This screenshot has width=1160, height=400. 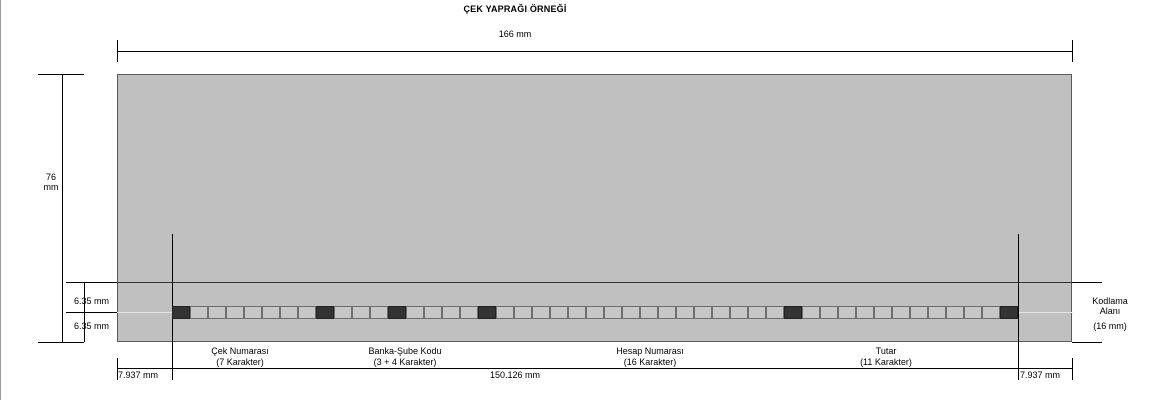 I want to click on coding-band-top-line, so click(x=595, y=282).